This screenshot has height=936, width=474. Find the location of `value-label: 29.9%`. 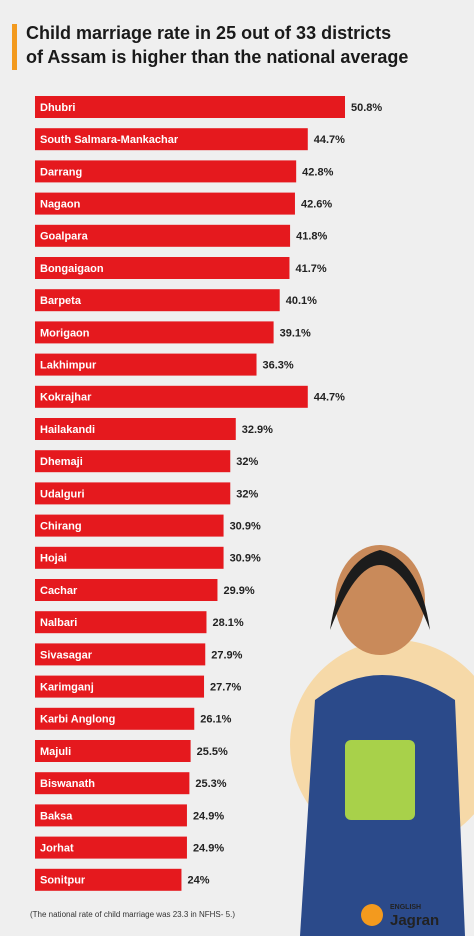

value-label: 29.9% is located at coordinates (238, 591).